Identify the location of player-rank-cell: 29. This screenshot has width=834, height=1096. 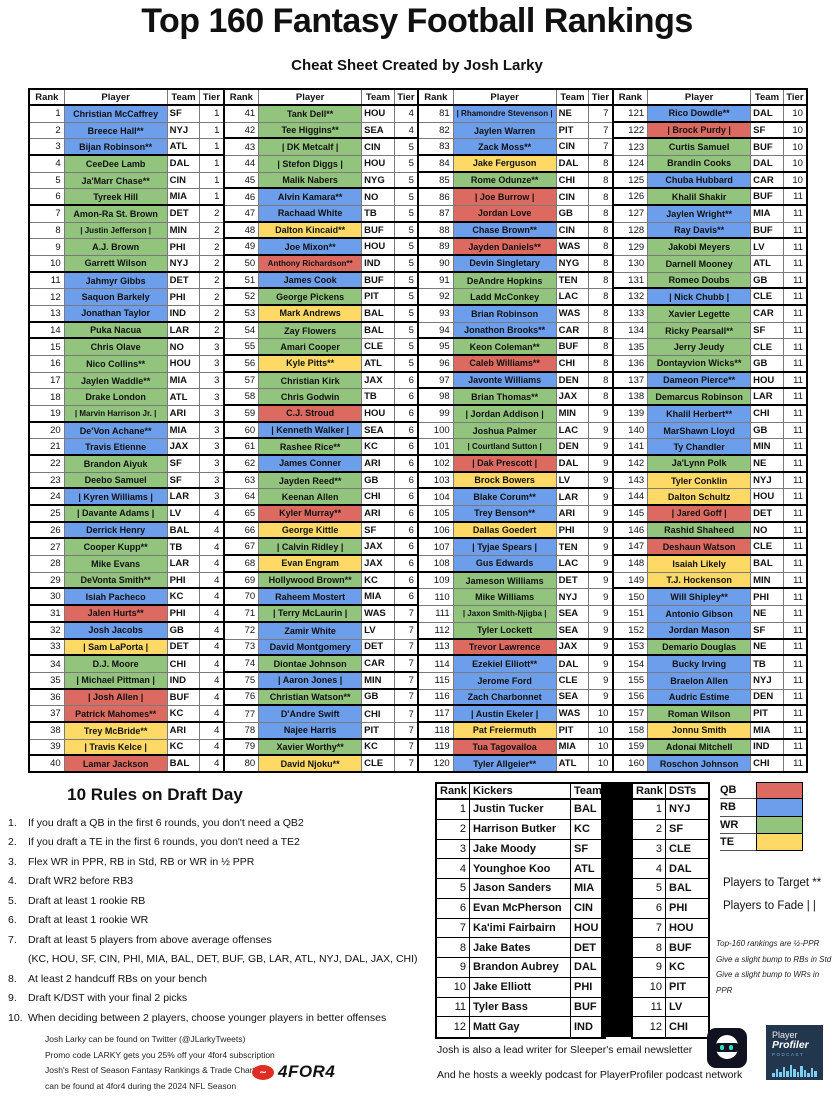
(47, 580).